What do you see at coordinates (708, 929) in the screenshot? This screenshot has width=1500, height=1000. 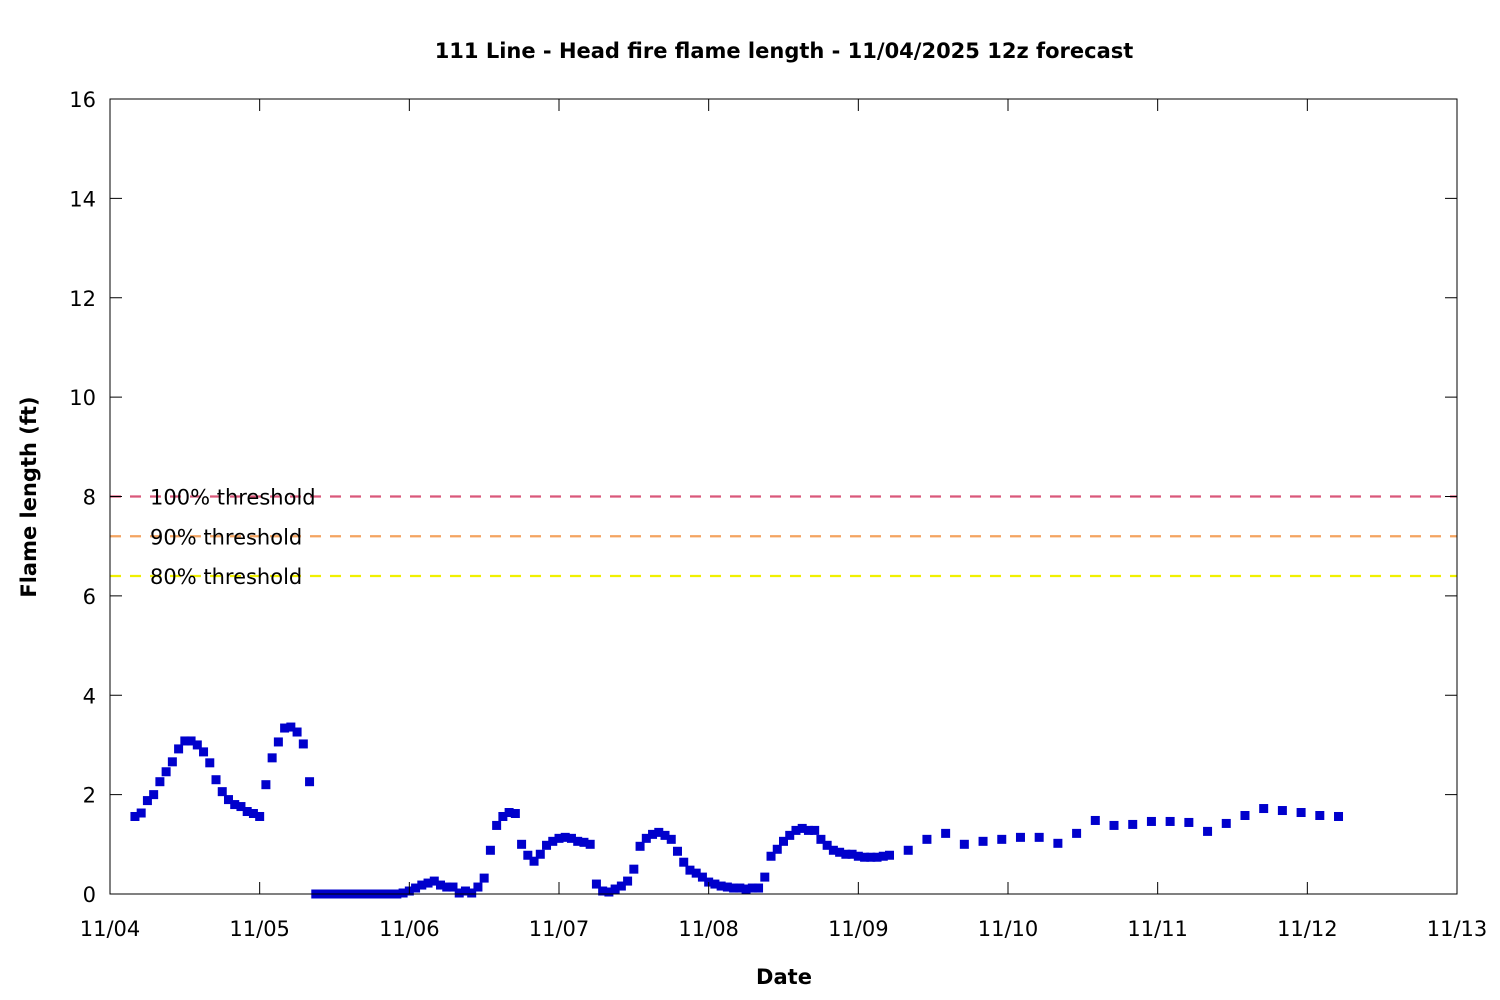 I see `x-tick-label: 11/08` at bounding box center [708, 929].